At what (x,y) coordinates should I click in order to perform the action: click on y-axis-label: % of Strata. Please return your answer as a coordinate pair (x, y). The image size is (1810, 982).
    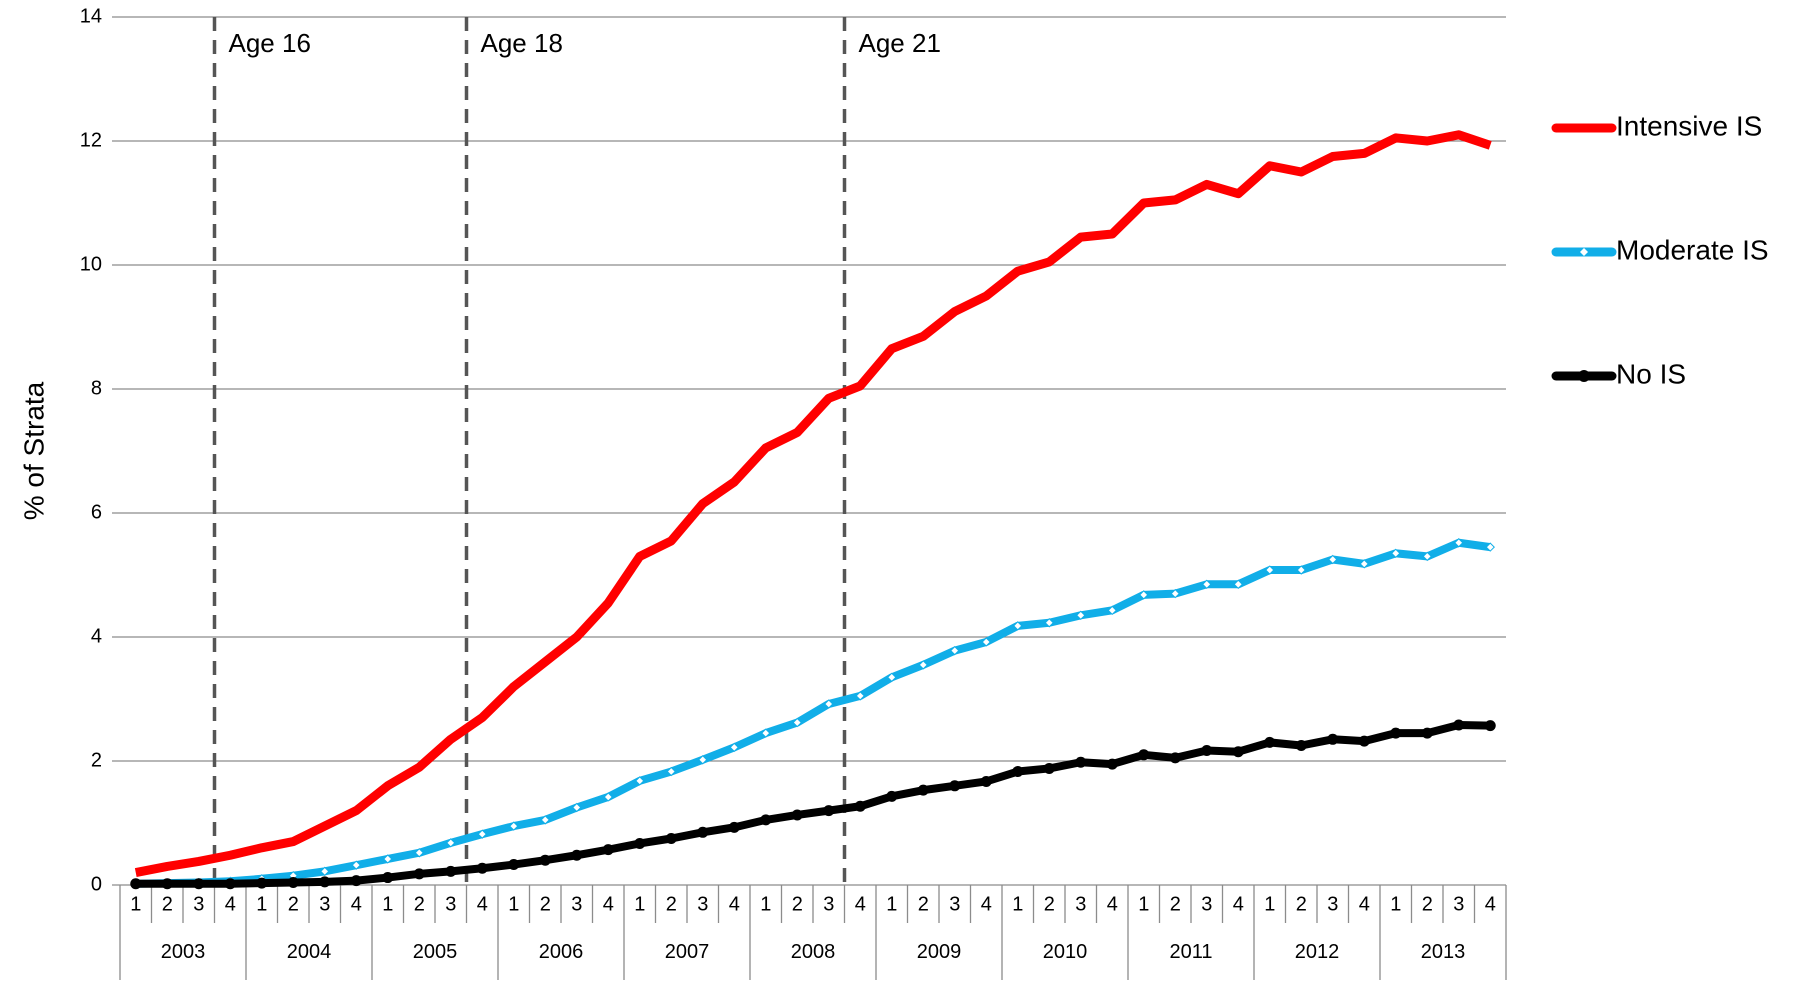
    Looking at the image, I should click on (33, 450).